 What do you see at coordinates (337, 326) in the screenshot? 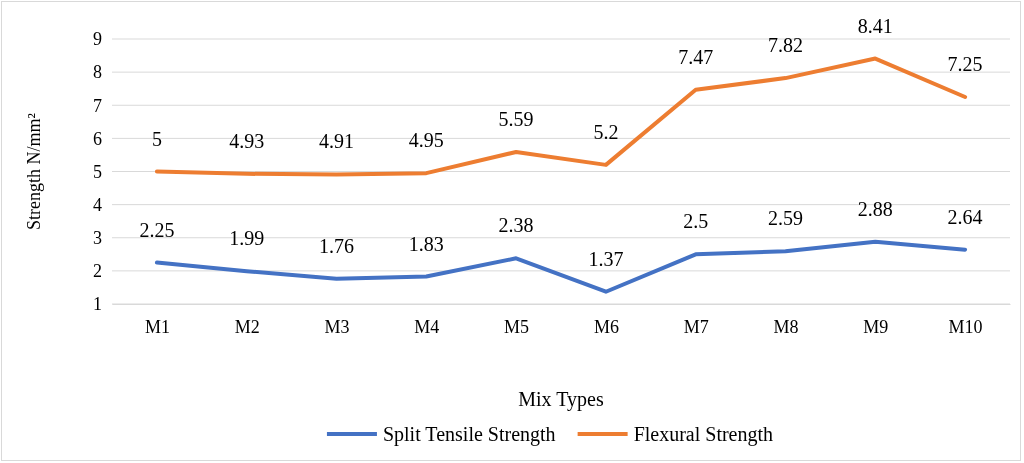
I see `x-tick-label: M3` at bounding box center [337, 326].